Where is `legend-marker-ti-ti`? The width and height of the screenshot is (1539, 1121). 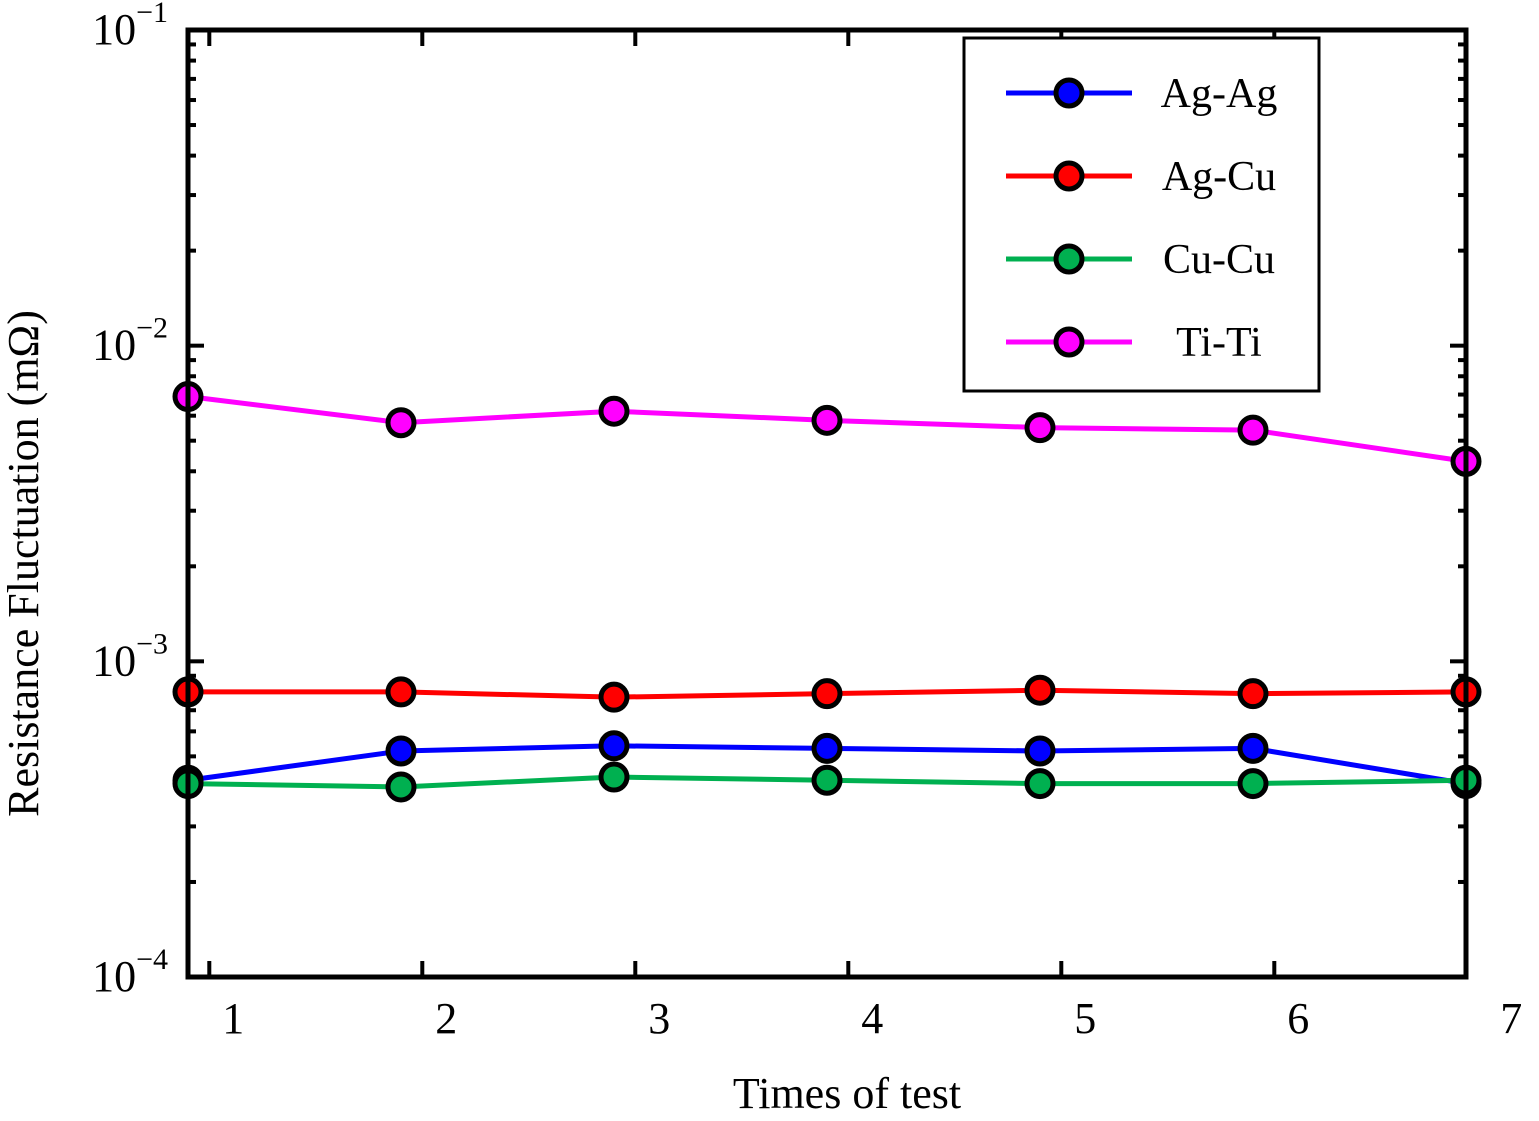
legend-marker-ti-ti is located at coordinates (1069, 342).